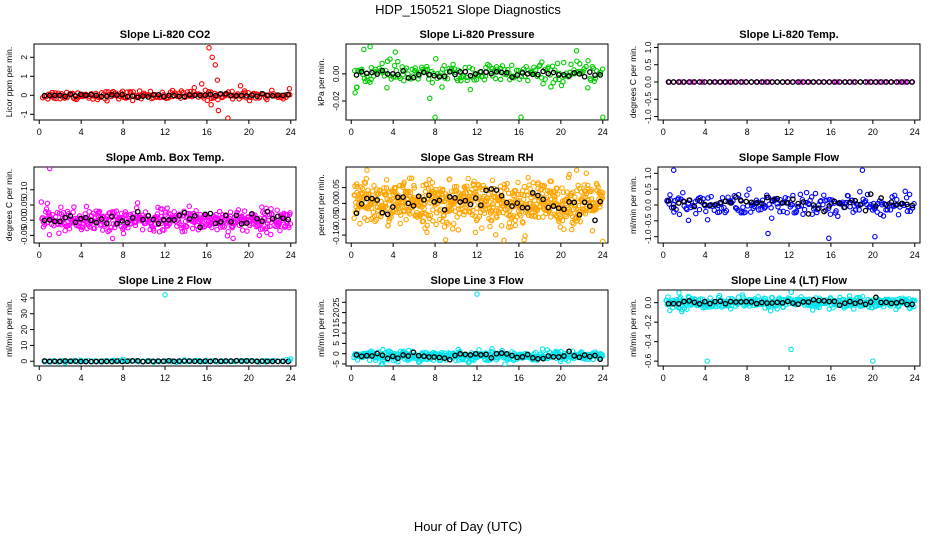  What do you see at coordinates (478, 206) in the screenshot?
I see `series-all` at bounding box center [478, 206].